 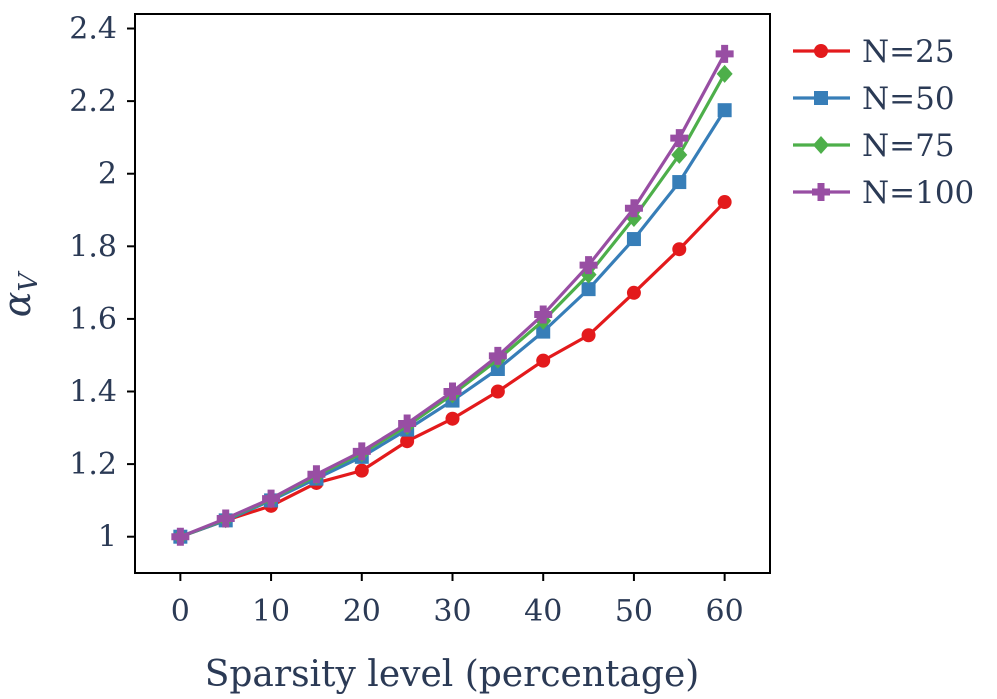 I want to click on x-tick-label: 0, so click(x=180, y=611).